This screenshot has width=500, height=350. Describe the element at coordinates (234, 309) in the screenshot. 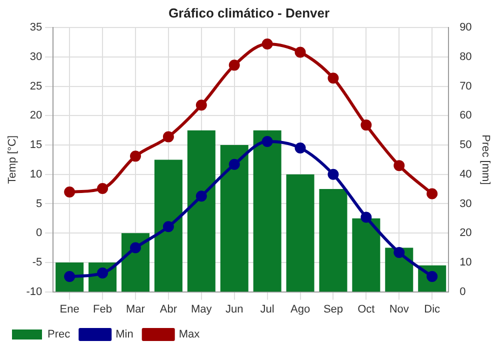

I see `x-tick-label: Jun` at that location.